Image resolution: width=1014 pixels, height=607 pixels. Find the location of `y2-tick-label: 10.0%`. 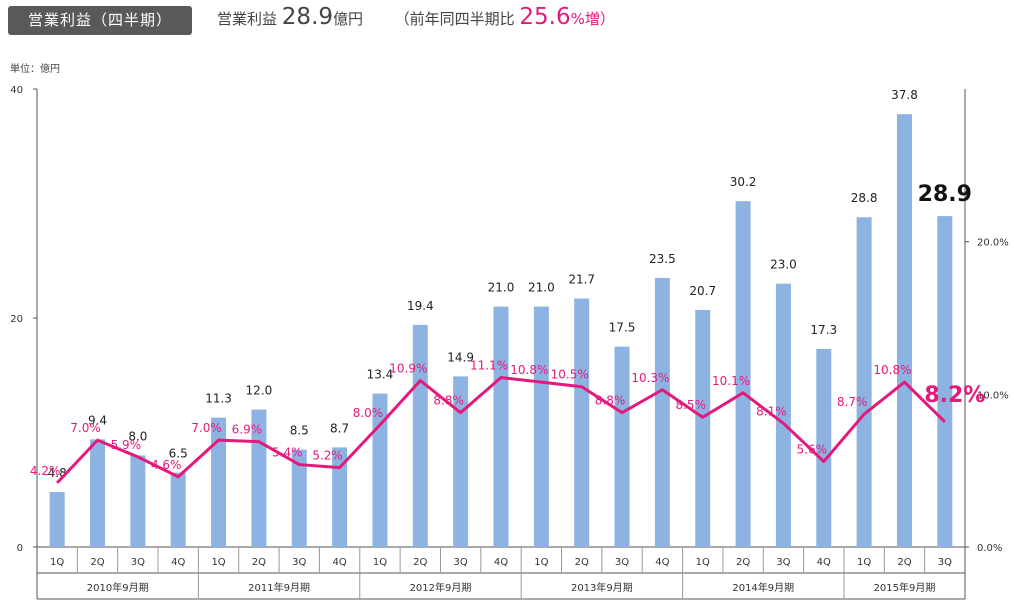

y2-tick-label: 10.0% is located at coordinates (993, 395).